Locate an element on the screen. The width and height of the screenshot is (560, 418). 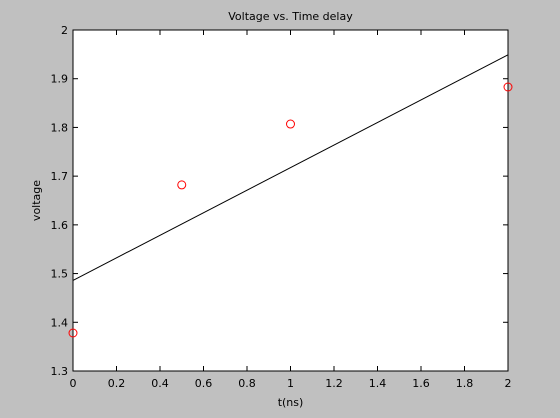
x-tick-label: 1.8 is located at coordinates (465, 383).